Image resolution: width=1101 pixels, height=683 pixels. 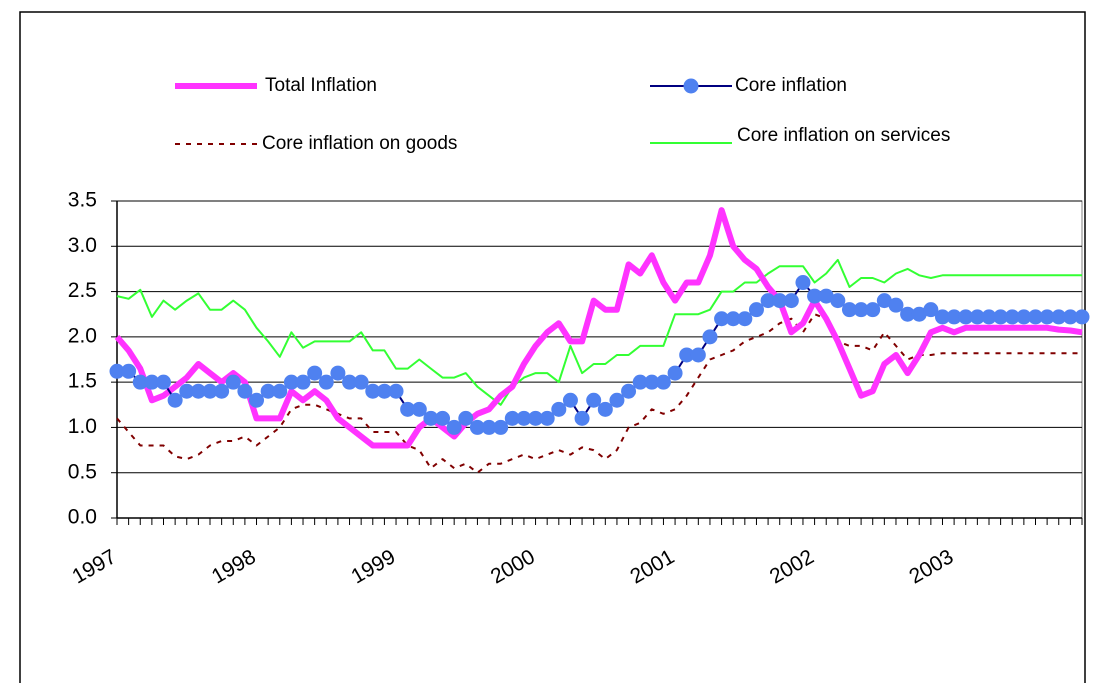 What do you see at coordinates (234, 566) in the screenshot?
I see `x-tick-label: 1998` at bounding box center [234, 566].